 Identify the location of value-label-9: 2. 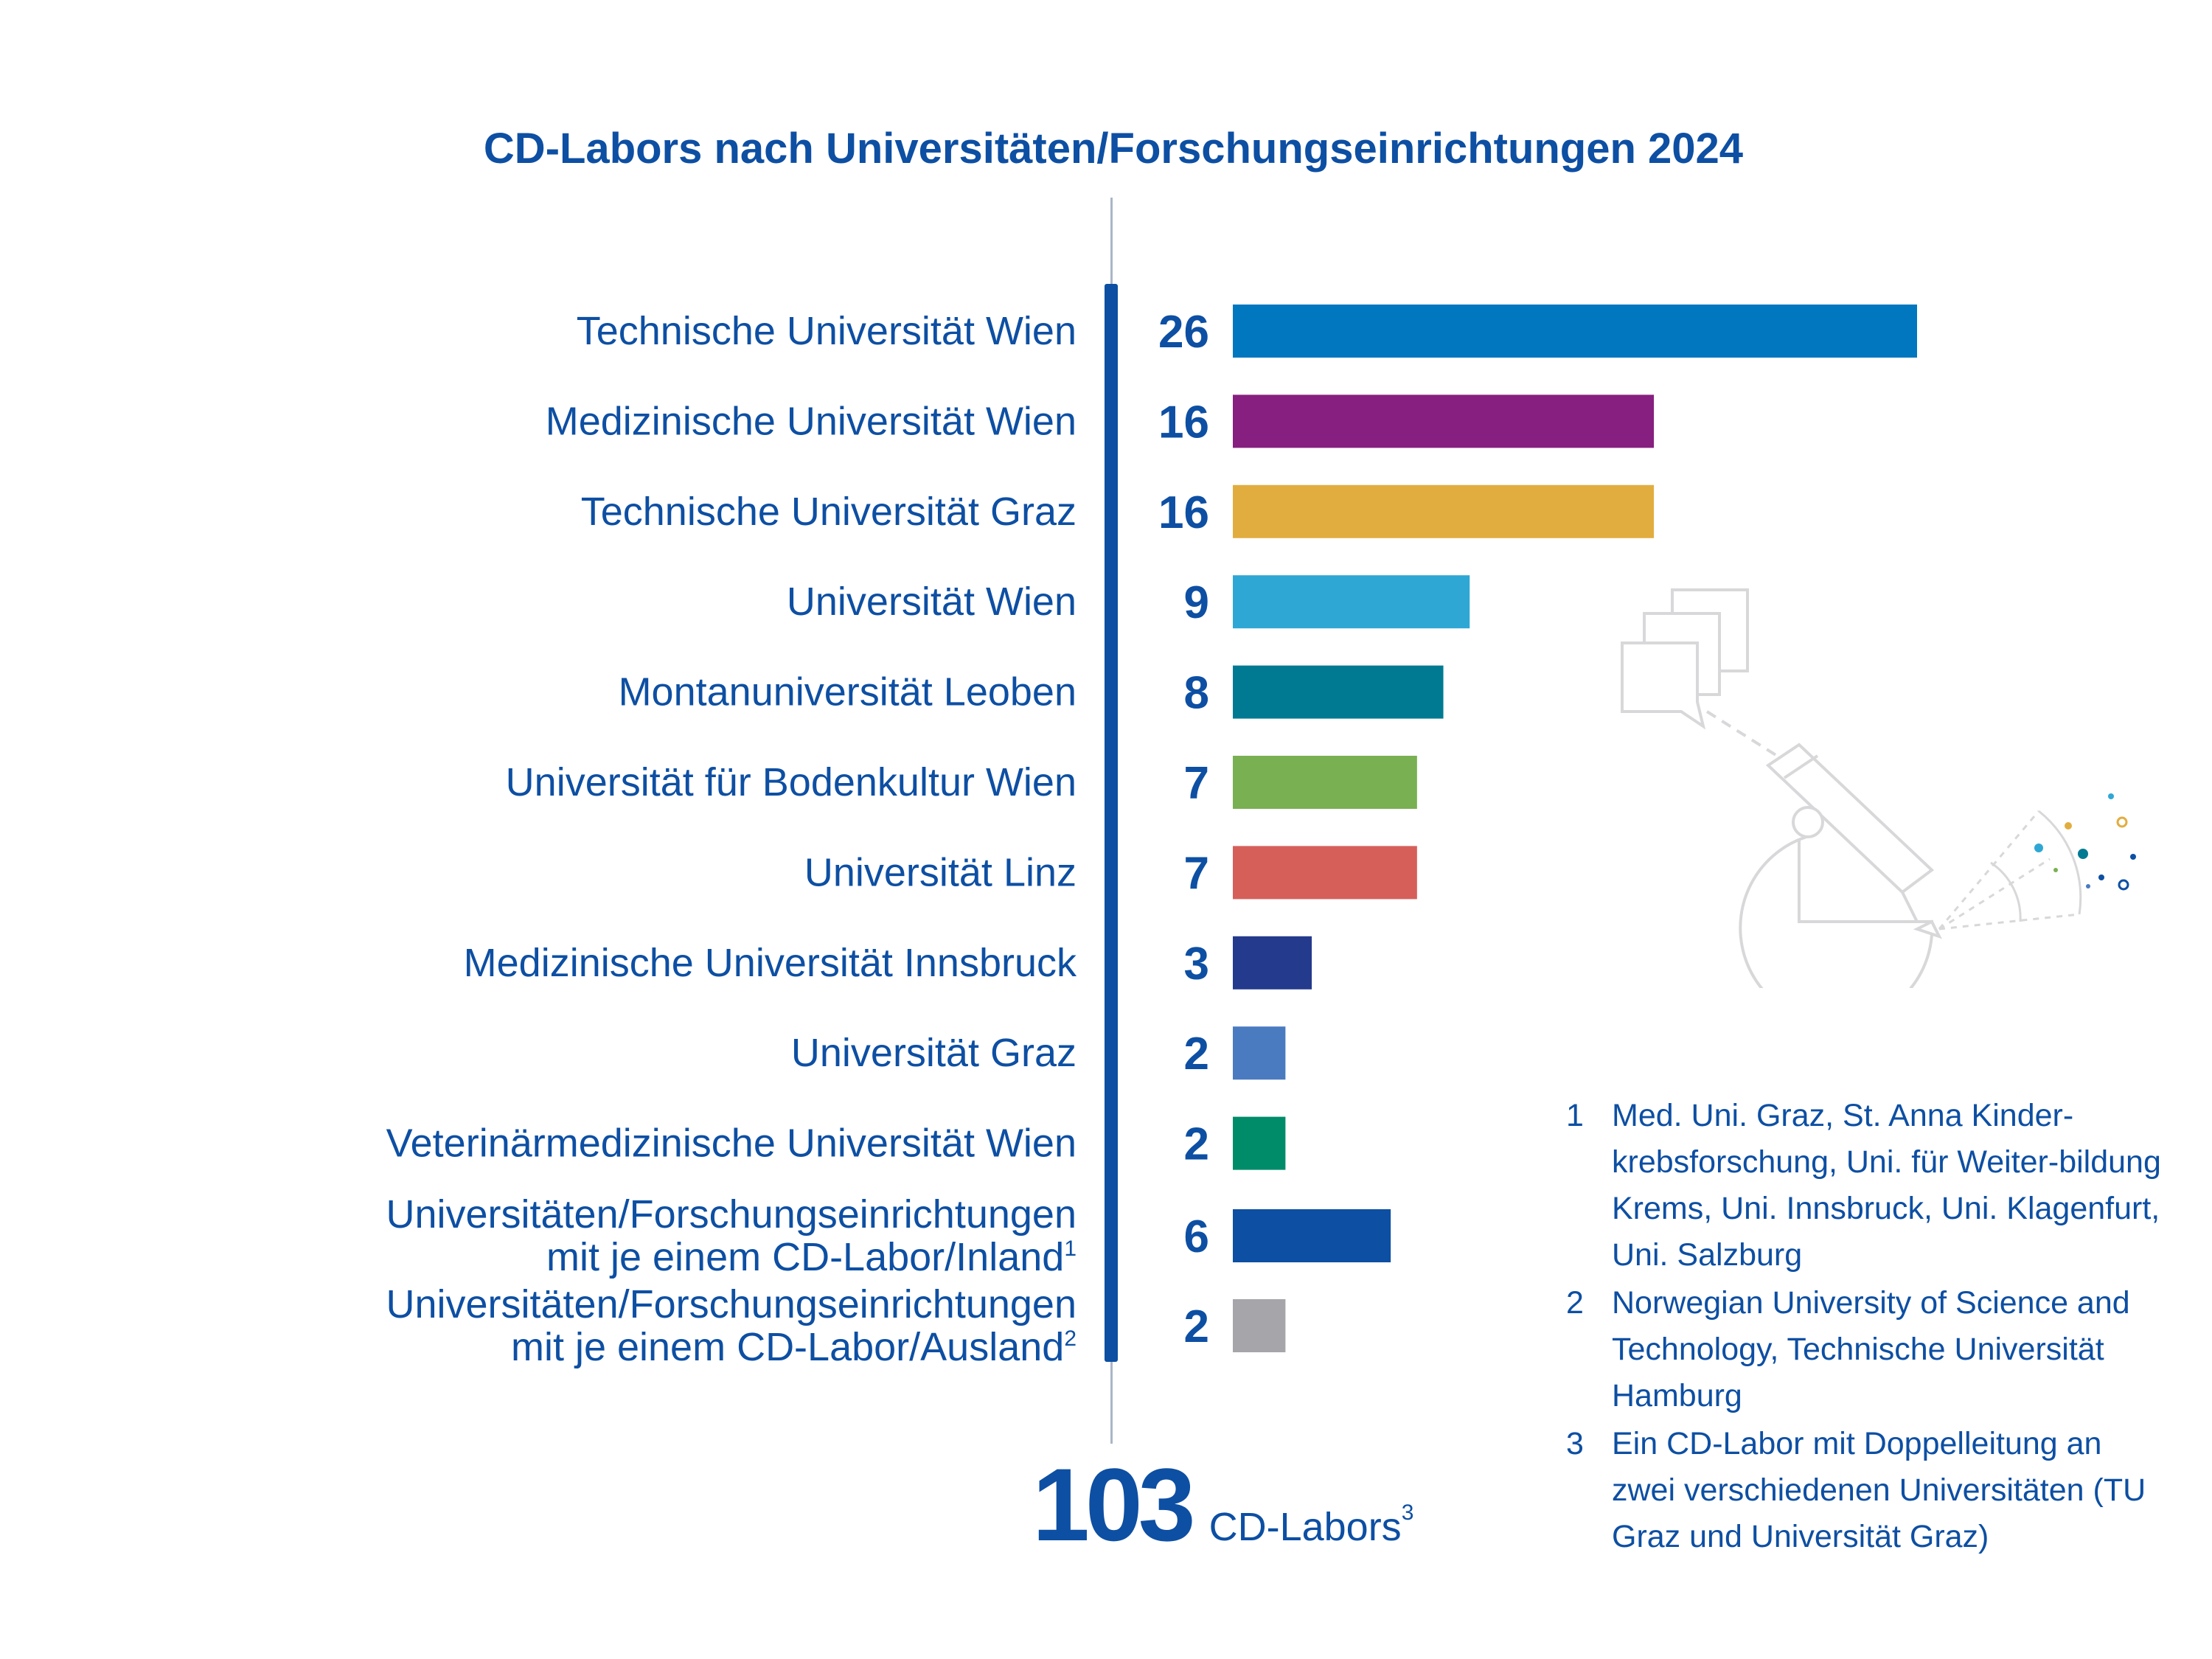
(1196, 1144).